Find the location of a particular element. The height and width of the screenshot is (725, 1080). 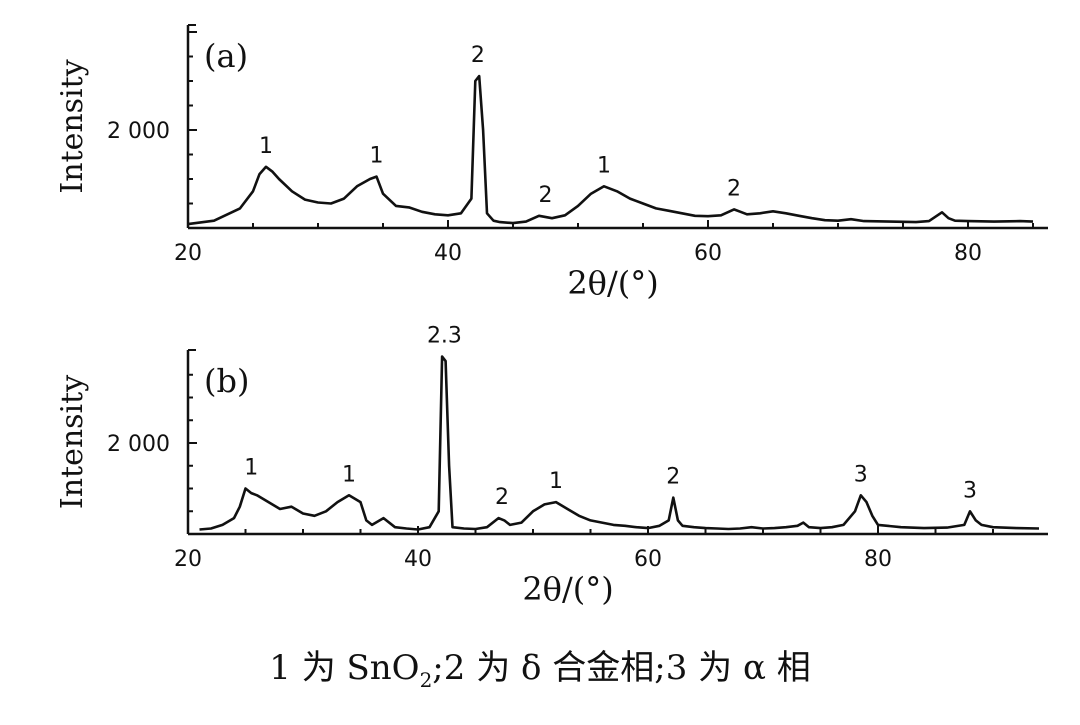

panel-b-peak-label-0: 1 is located at coordinates (251, 468).